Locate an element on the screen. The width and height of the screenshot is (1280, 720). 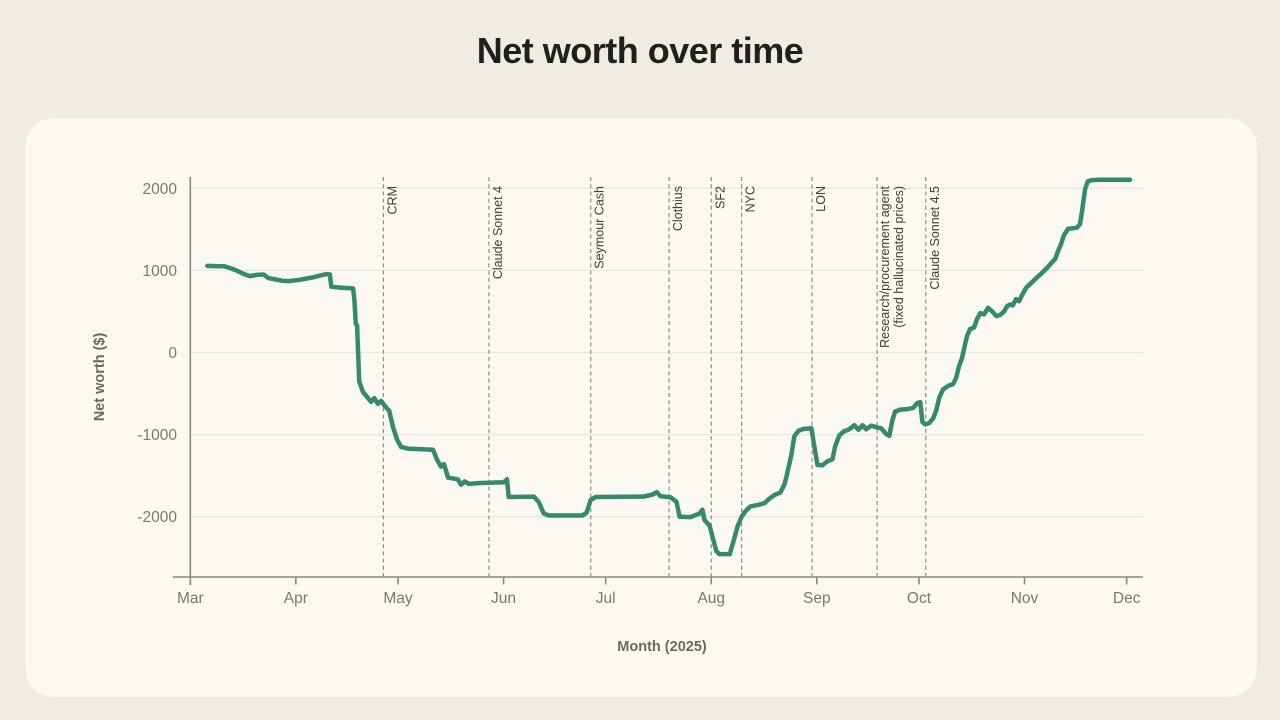
month-tick-label: Aug is located at coordinates (711, 598).